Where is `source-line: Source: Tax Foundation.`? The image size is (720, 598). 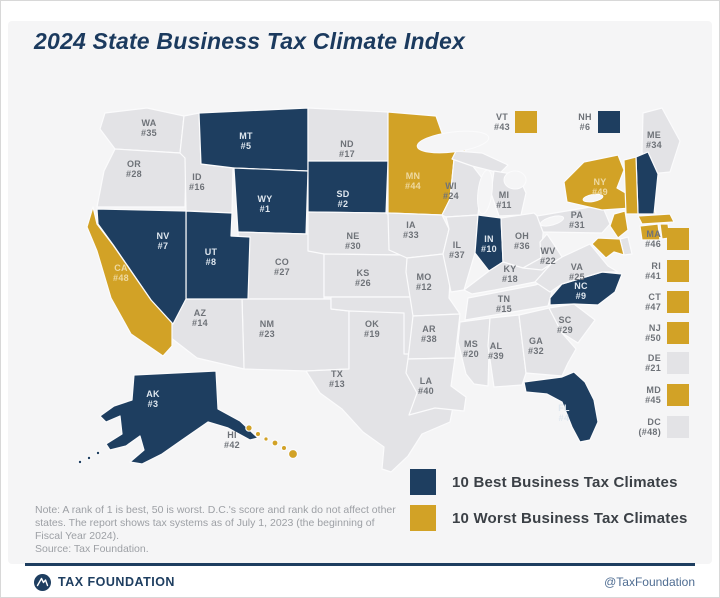 source-line: Source: Tax Foundation. is located at coordinates (92, 549).